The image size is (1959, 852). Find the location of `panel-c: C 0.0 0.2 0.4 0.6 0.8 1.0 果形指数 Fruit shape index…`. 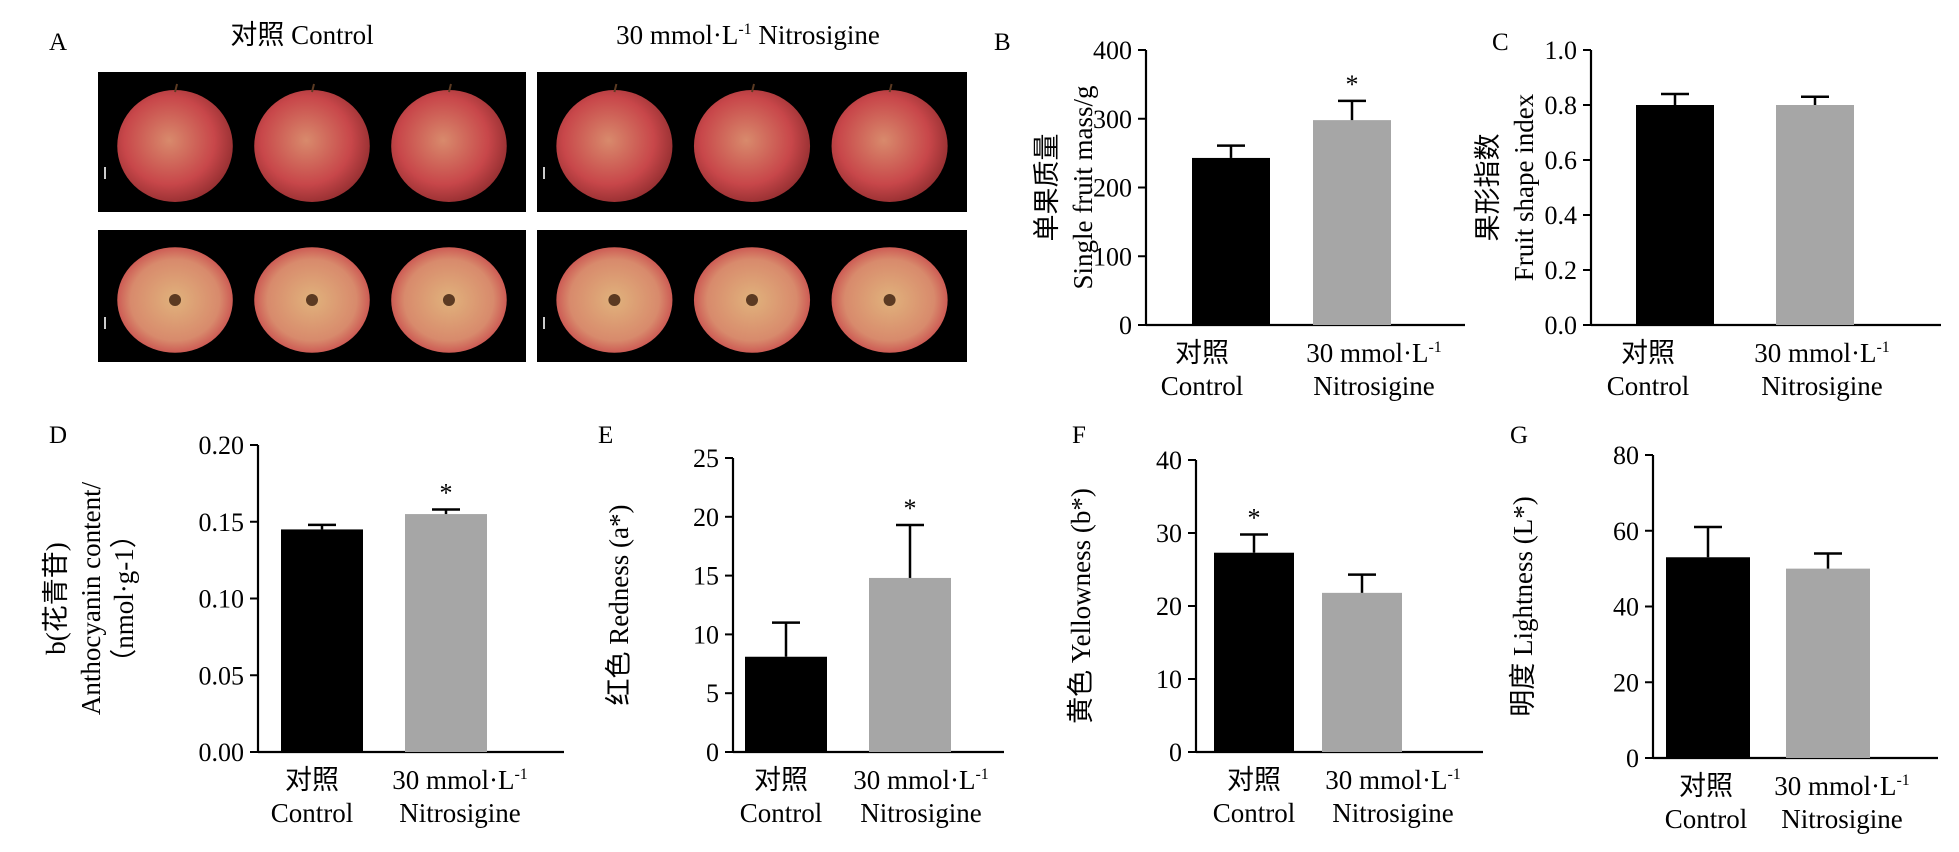

panel-c: C 0.0 0.2 0.4 0.6 0.8 1.0 果形指数 Fruit shape index… is located at coordinates (1707, 215).